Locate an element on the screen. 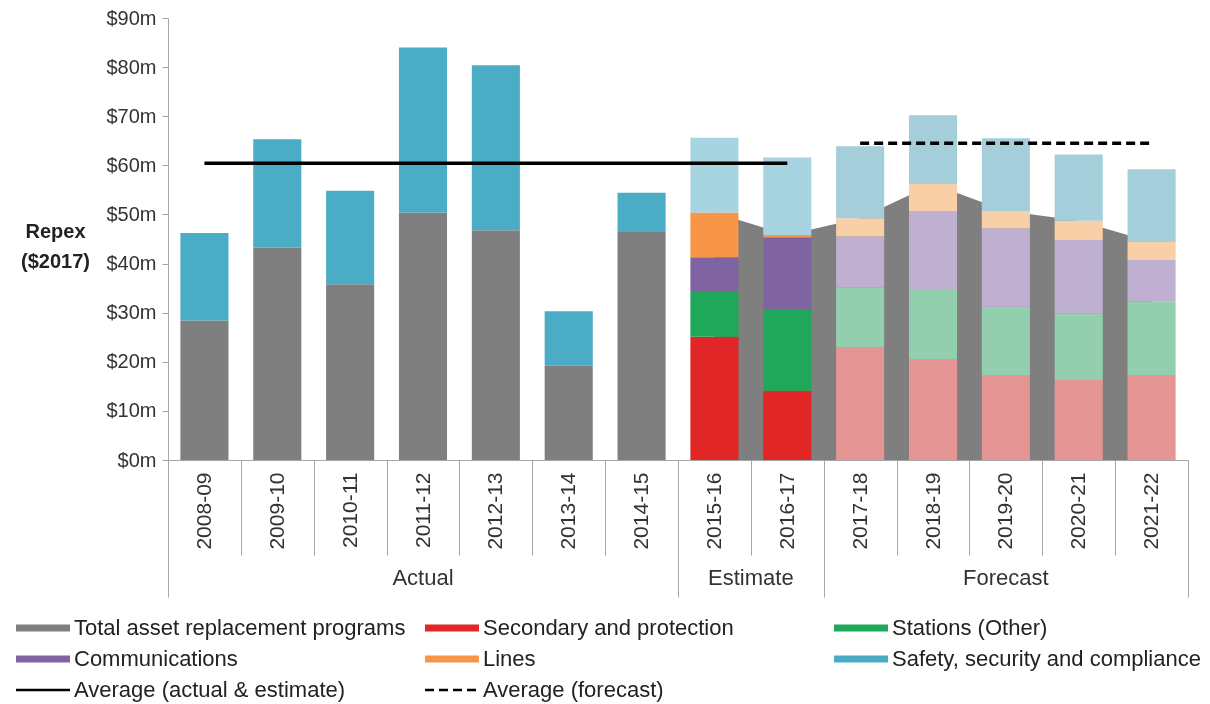 The width and height of the screenshot is (1210, 704). y-tick-label: $50m is located at coordinates (131, 213).